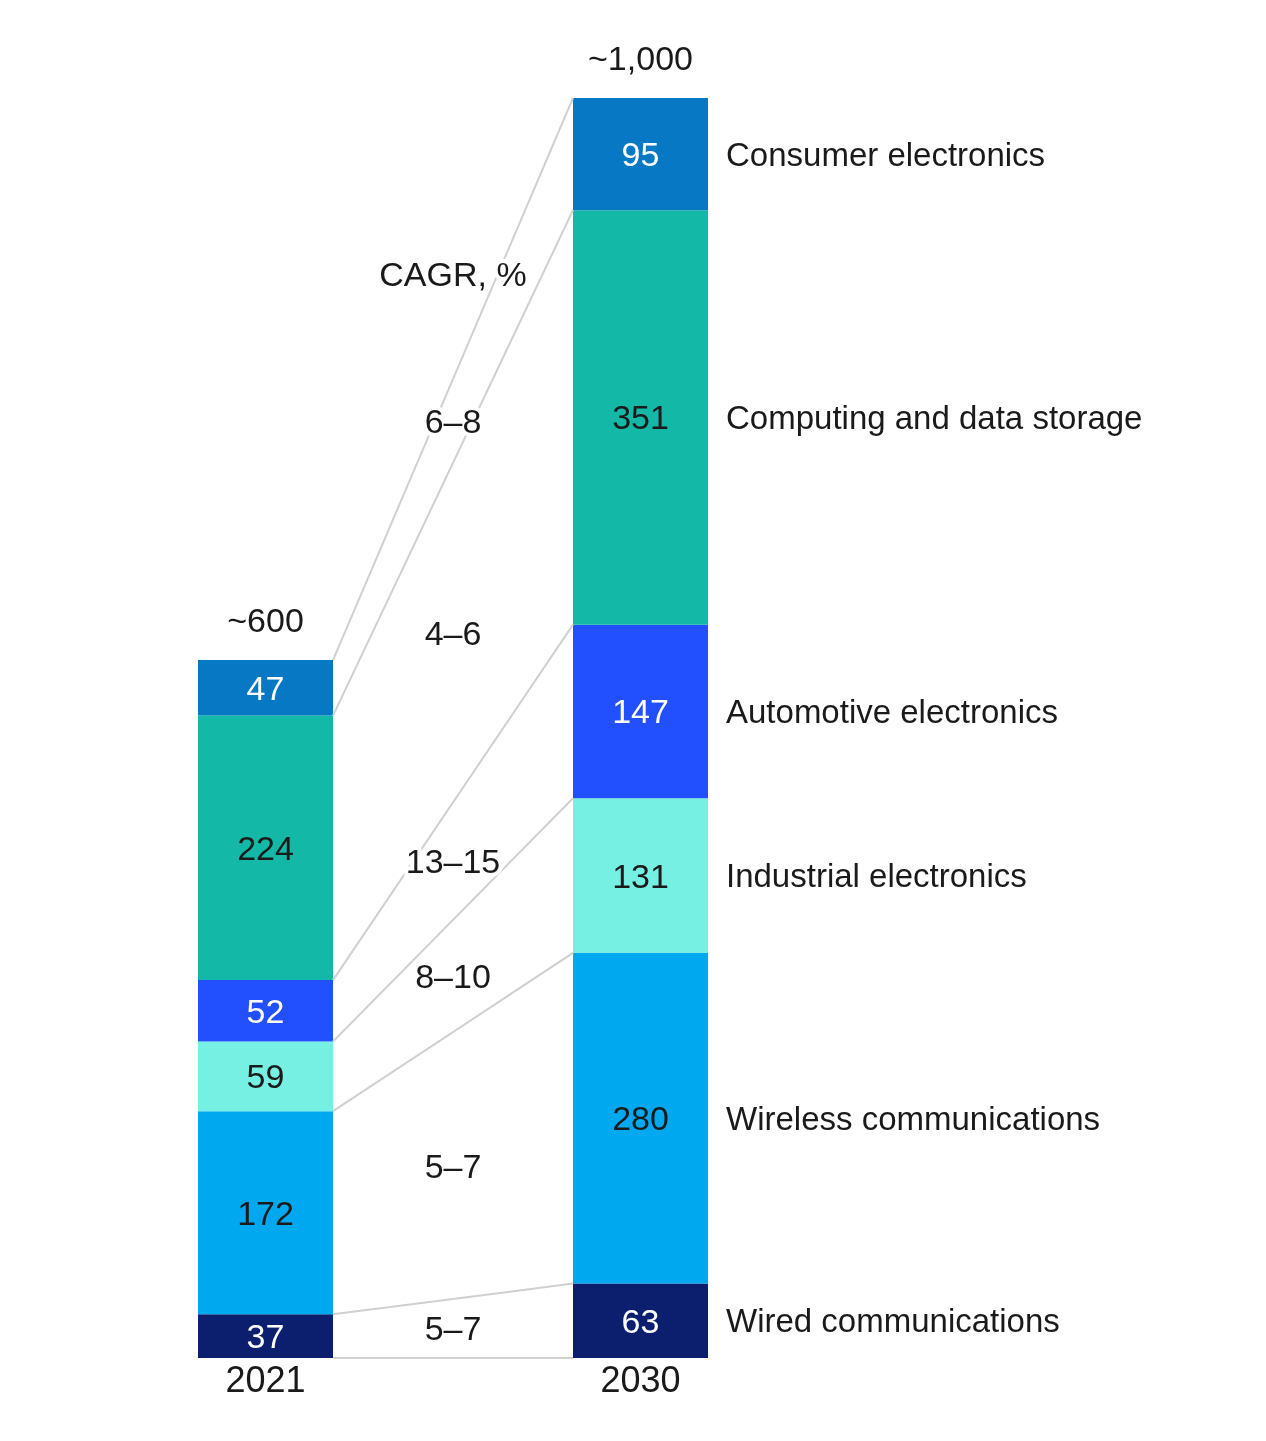  What do you see at coordinates (913, 1118) in the screenshot?
I see `series-label: Wireless communications` at bounding box center [913, 1118].